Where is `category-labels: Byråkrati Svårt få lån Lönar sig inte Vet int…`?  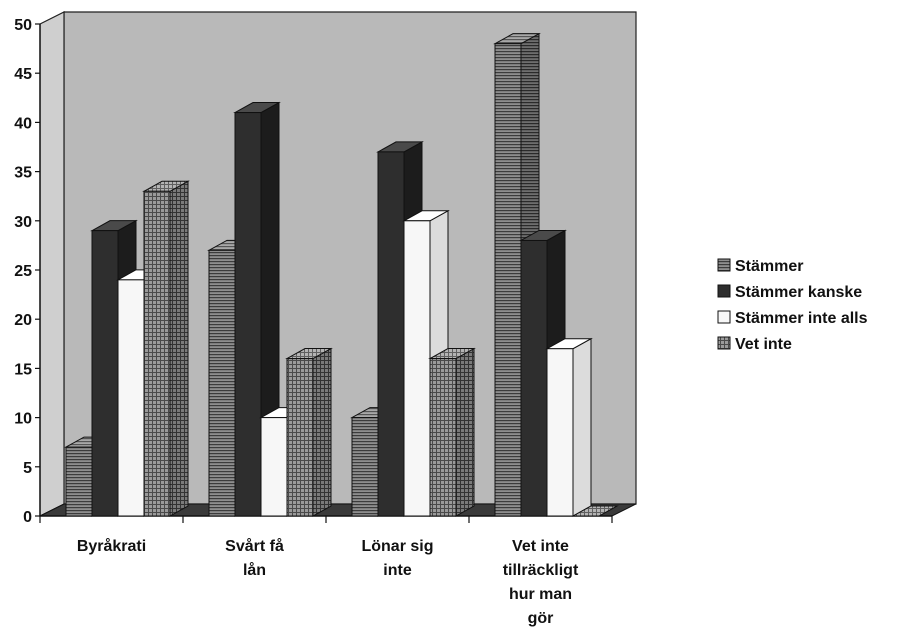 category-labels: Byråkrati Svårt få lån Lönar sig inte Vet int… is located at coordinates (328, 582).